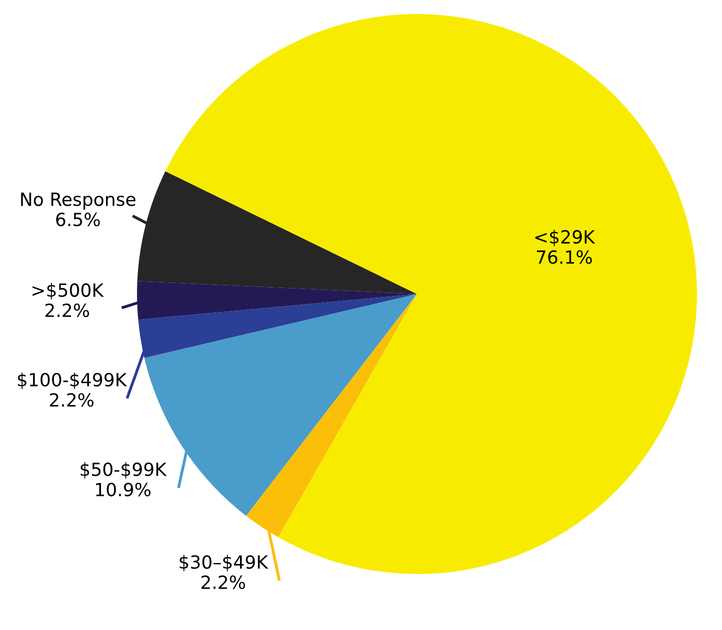  Describe the element at coordinates (224, 563) in the screenshot. I see `slice-label: $30–$49K` at that location.